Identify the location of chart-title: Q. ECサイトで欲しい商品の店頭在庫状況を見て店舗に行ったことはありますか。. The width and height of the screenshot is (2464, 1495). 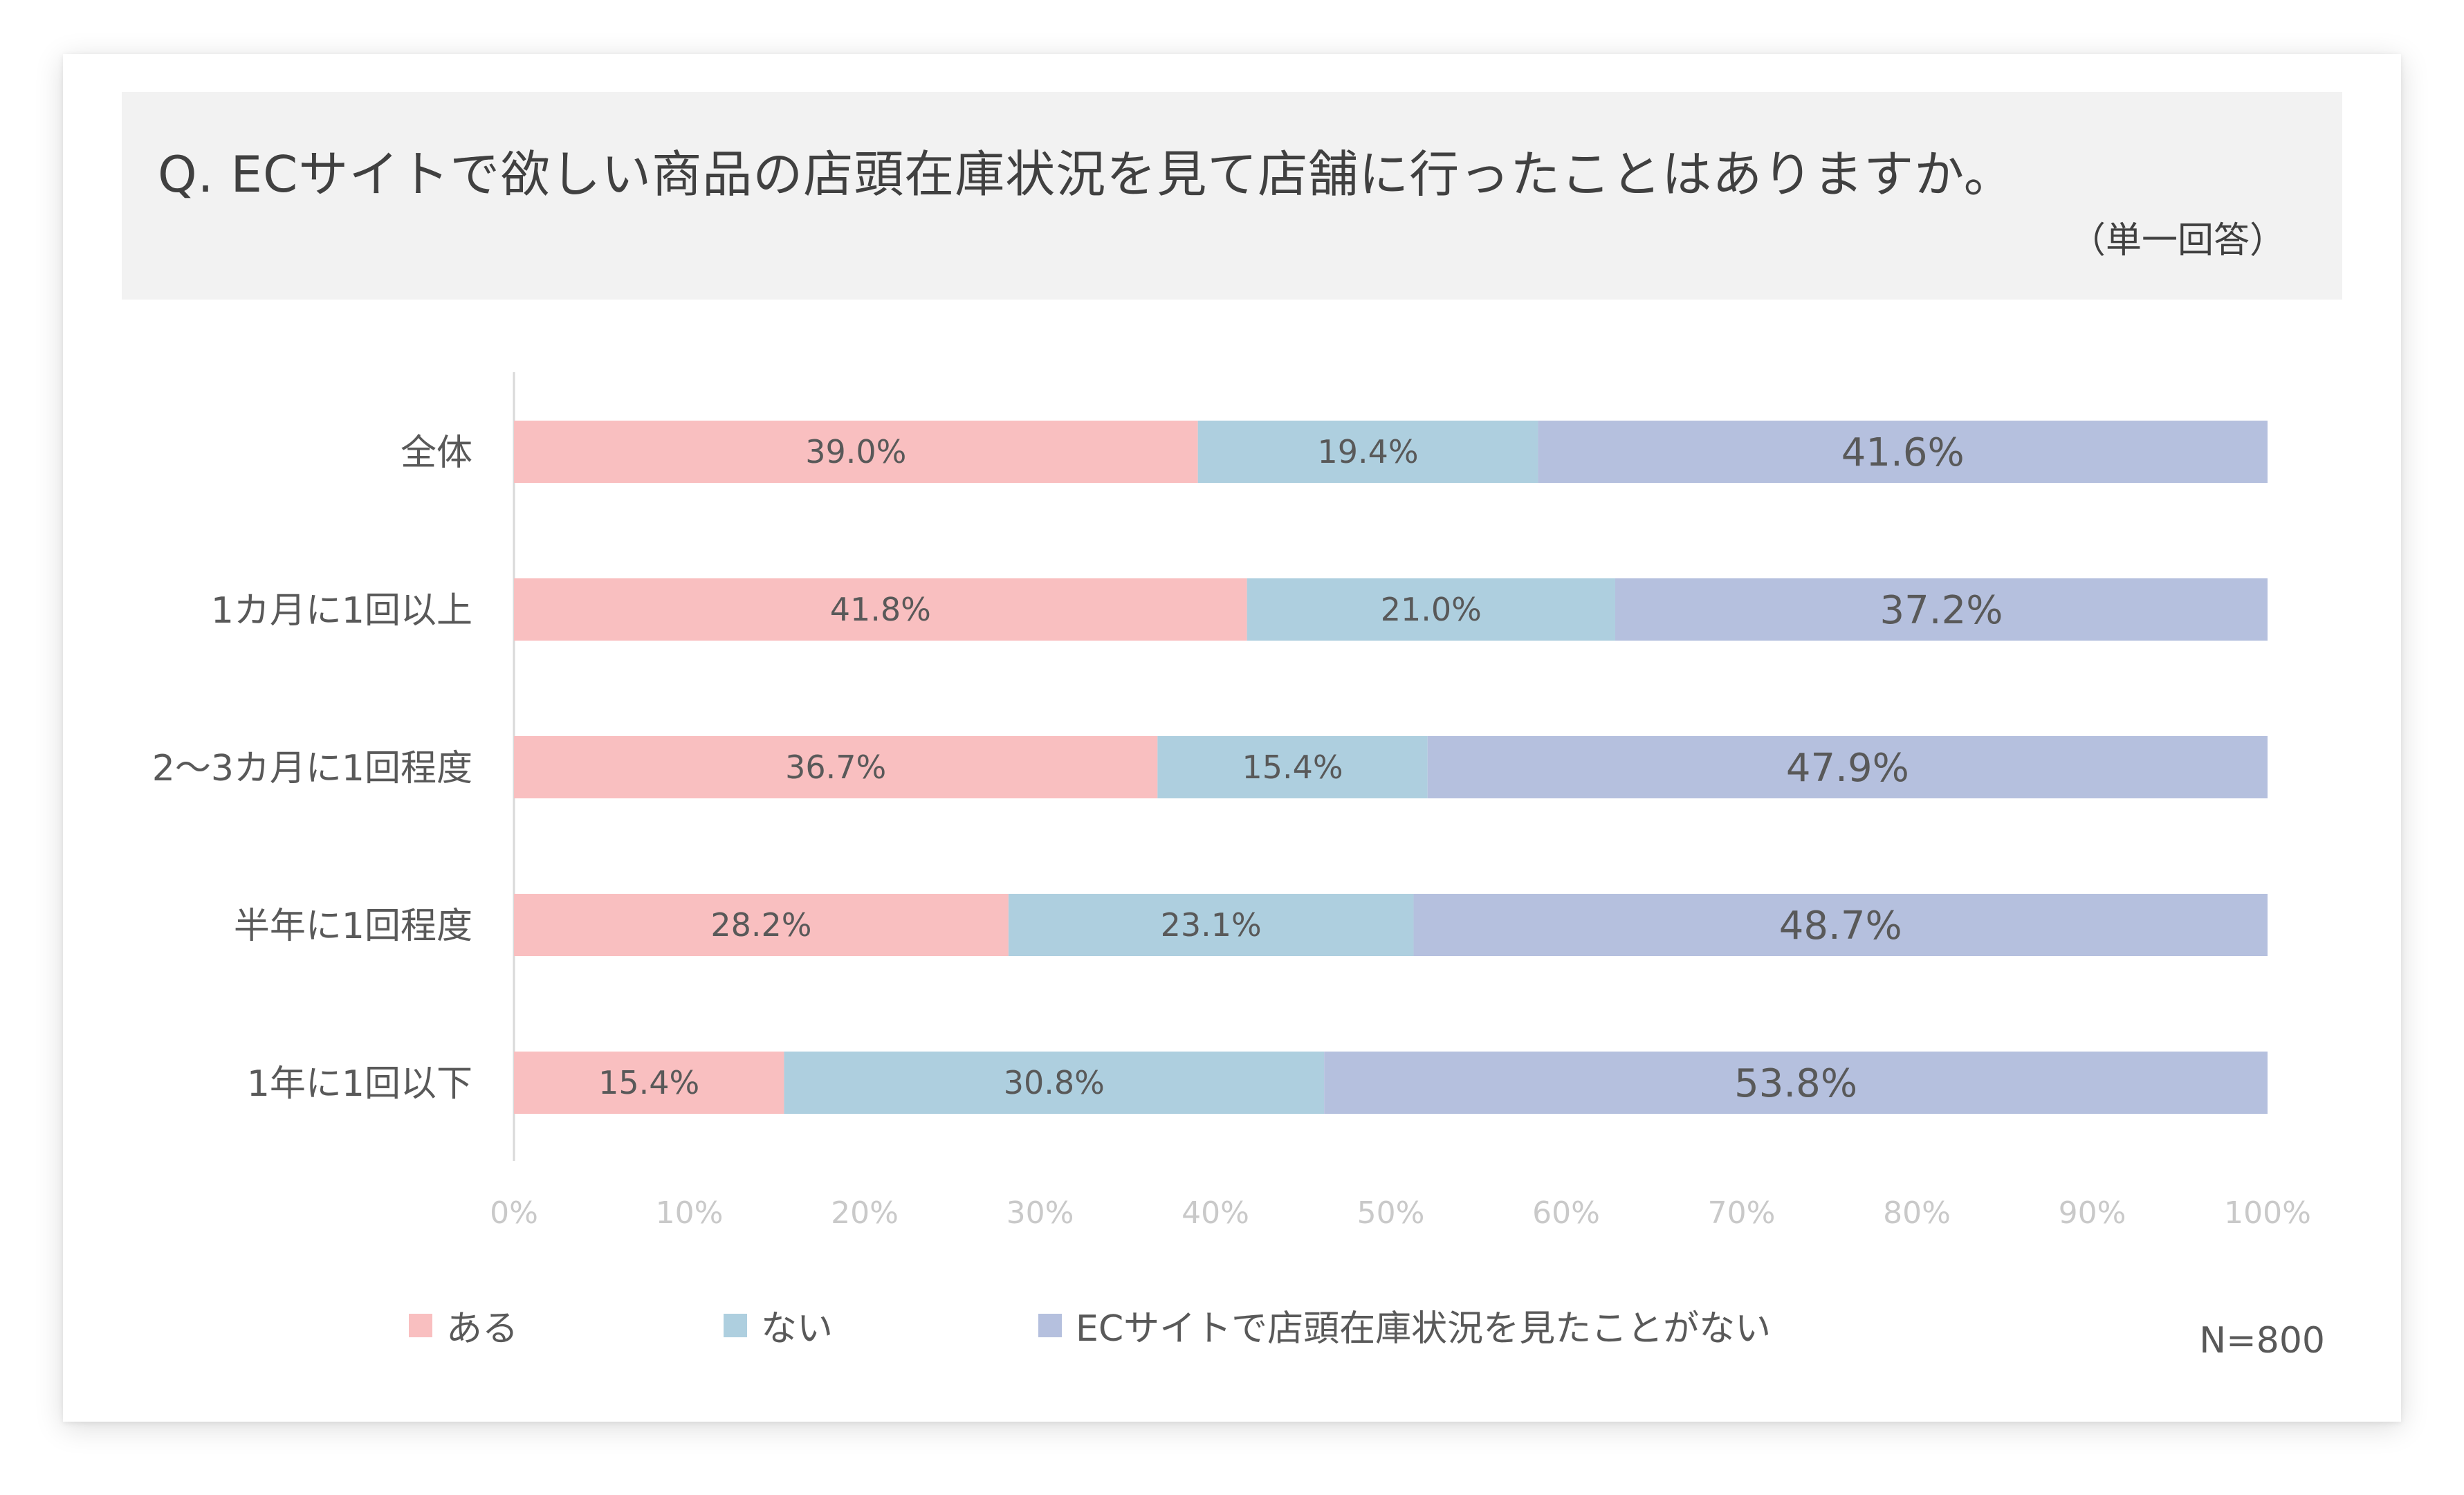
(1086, 174).